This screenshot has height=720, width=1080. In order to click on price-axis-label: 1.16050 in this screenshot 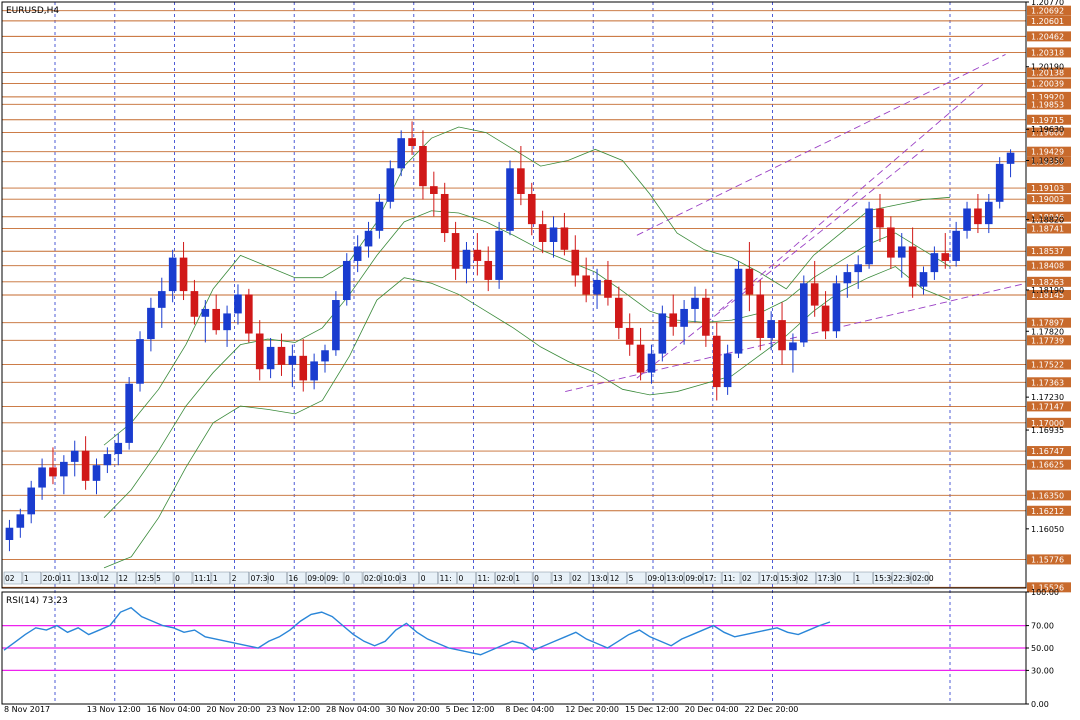, I will do `click(1047, 529)`.